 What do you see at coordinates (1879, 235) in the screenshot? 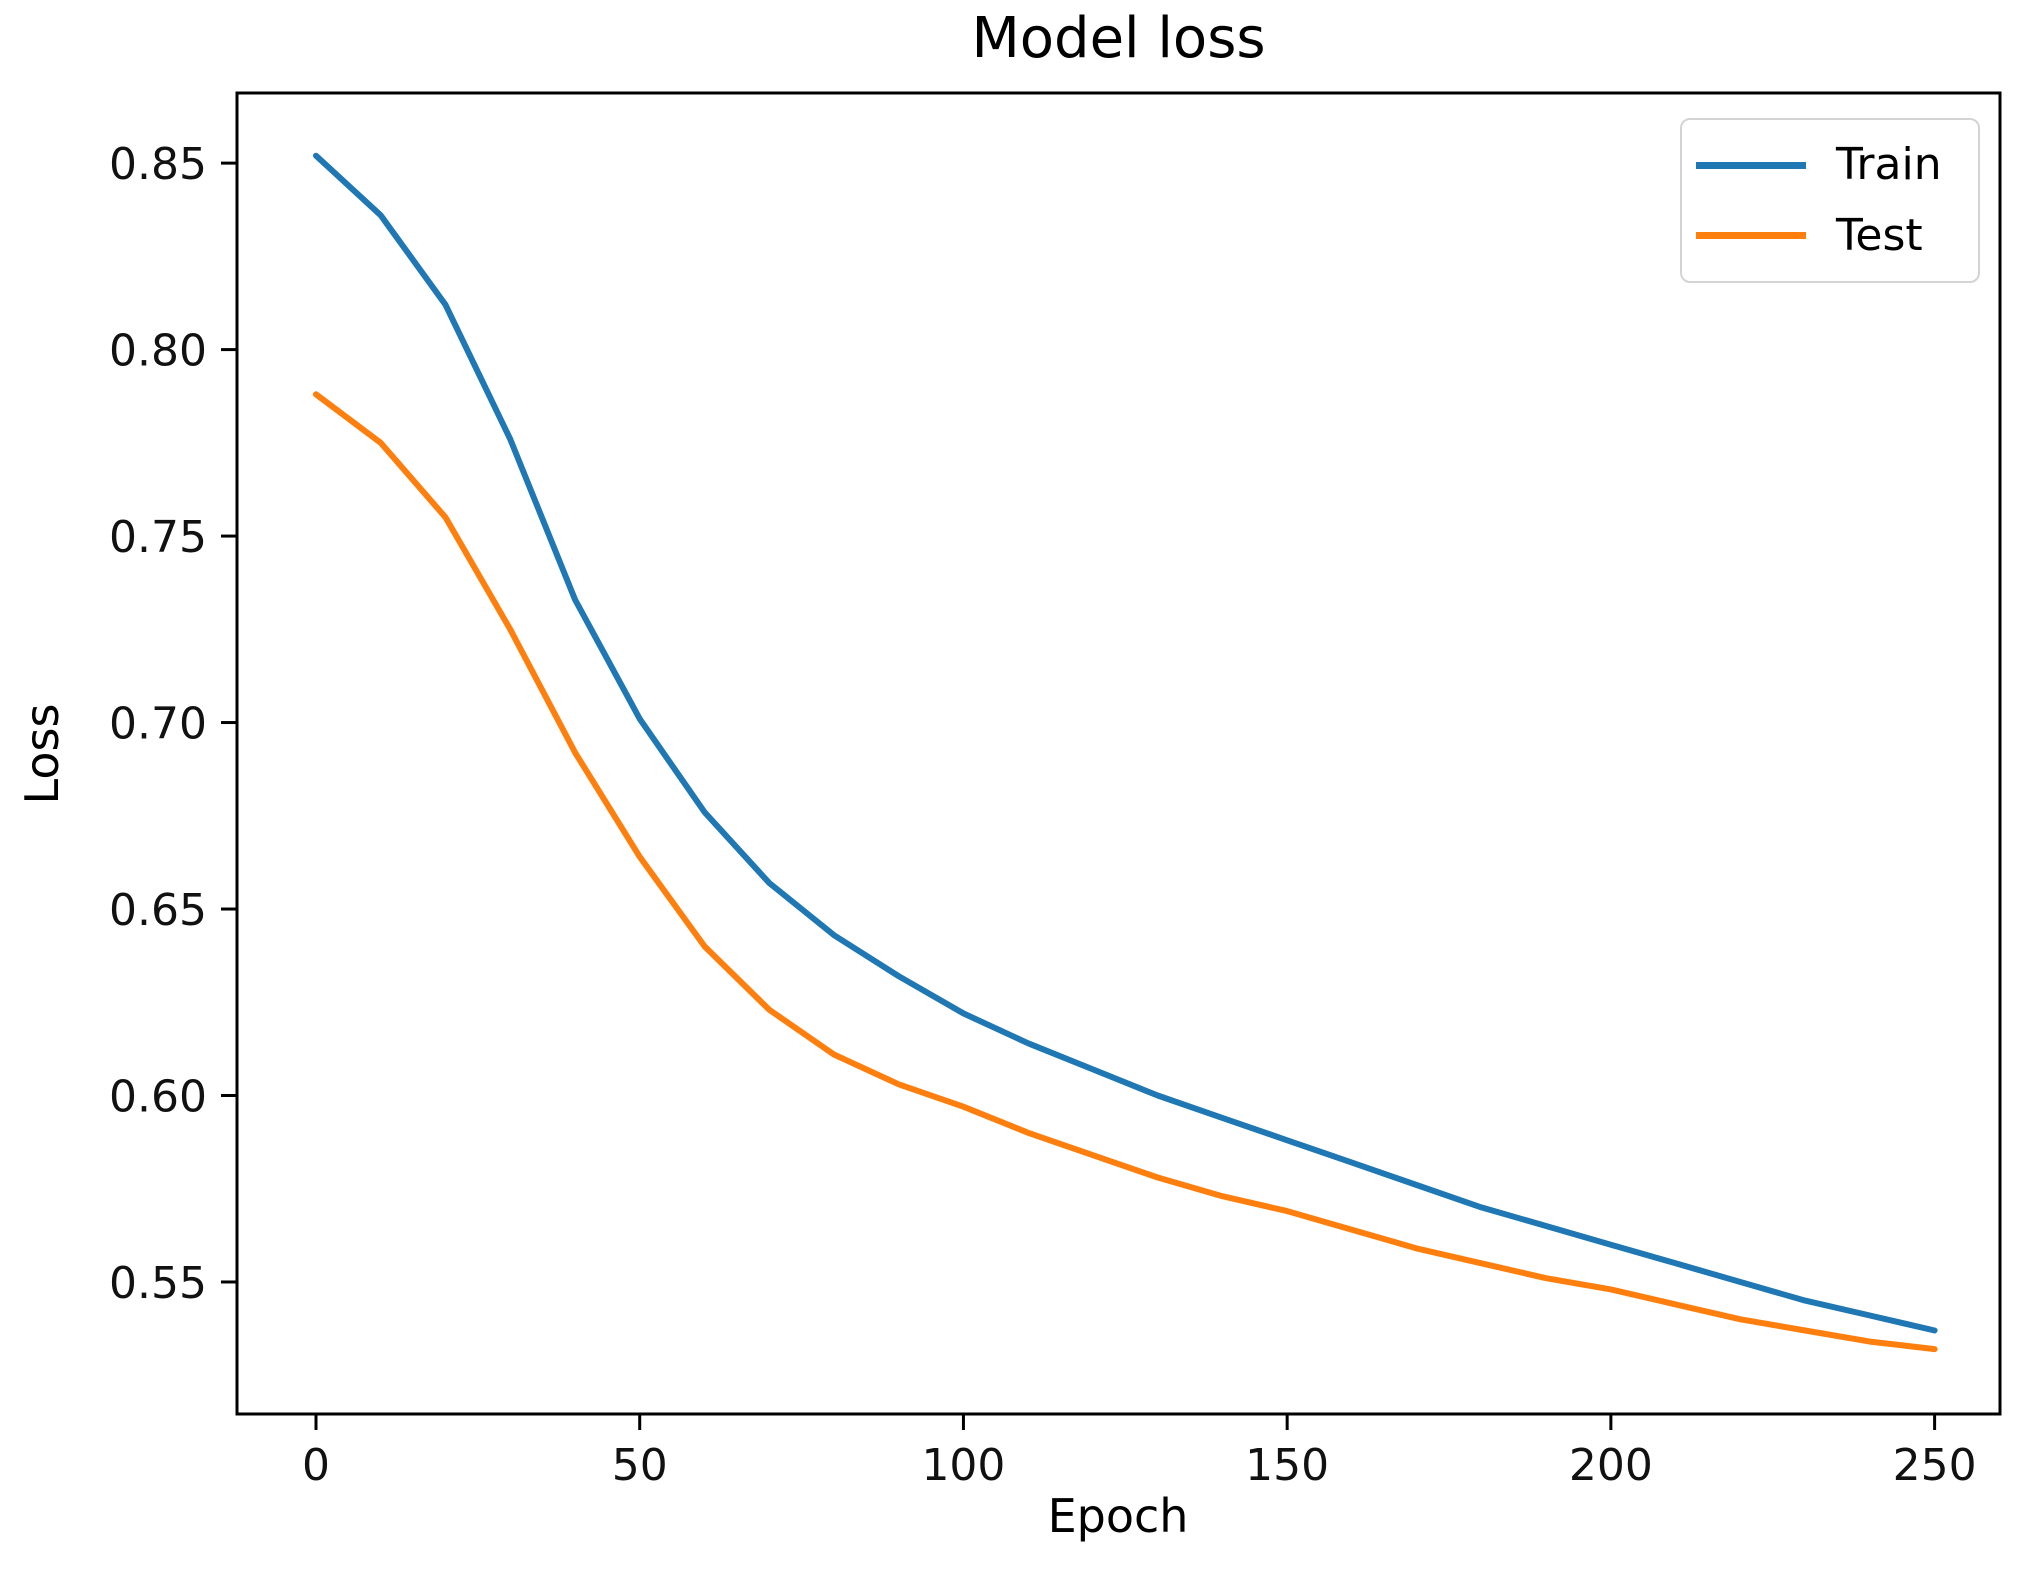
I see `legend-label-test: Test` at bounding box center [1879, 235].